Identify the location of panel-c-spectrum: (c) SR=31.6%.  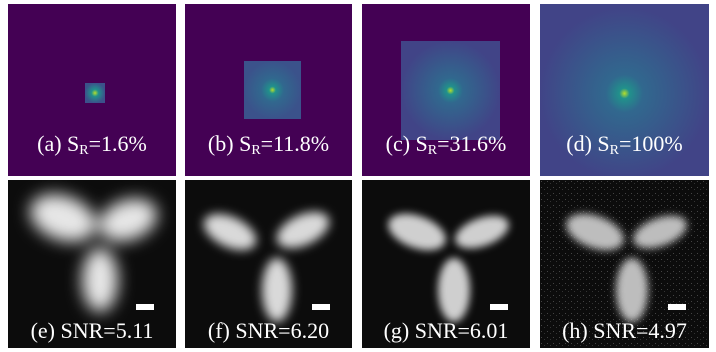
(446, 90).